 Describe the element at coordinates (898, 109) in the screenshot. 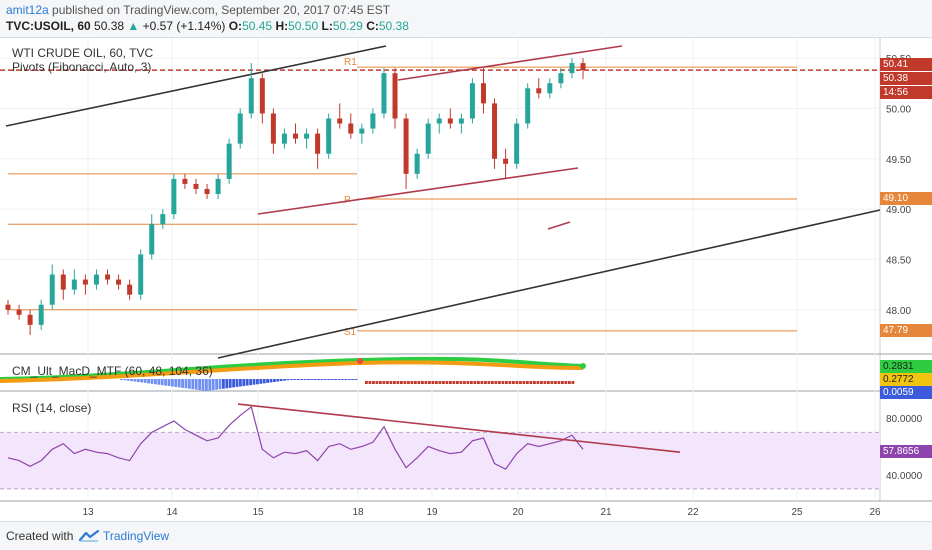

I see `price-tick-label: 50.00` at that location.